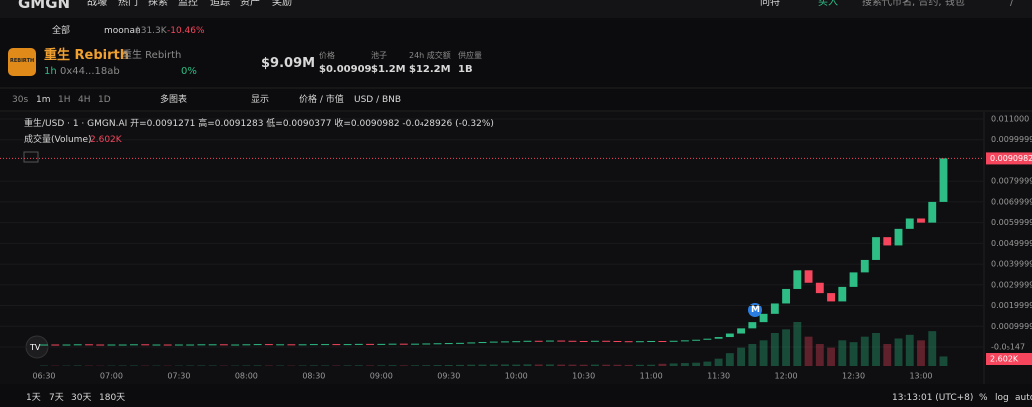 Image resolution: width=1032 pixels, height=407 pixels. Describe the element at coordinates (913, 4) in the screenshot. I see `search-box: 搜索代币名, 合约, 钱包` at that location.